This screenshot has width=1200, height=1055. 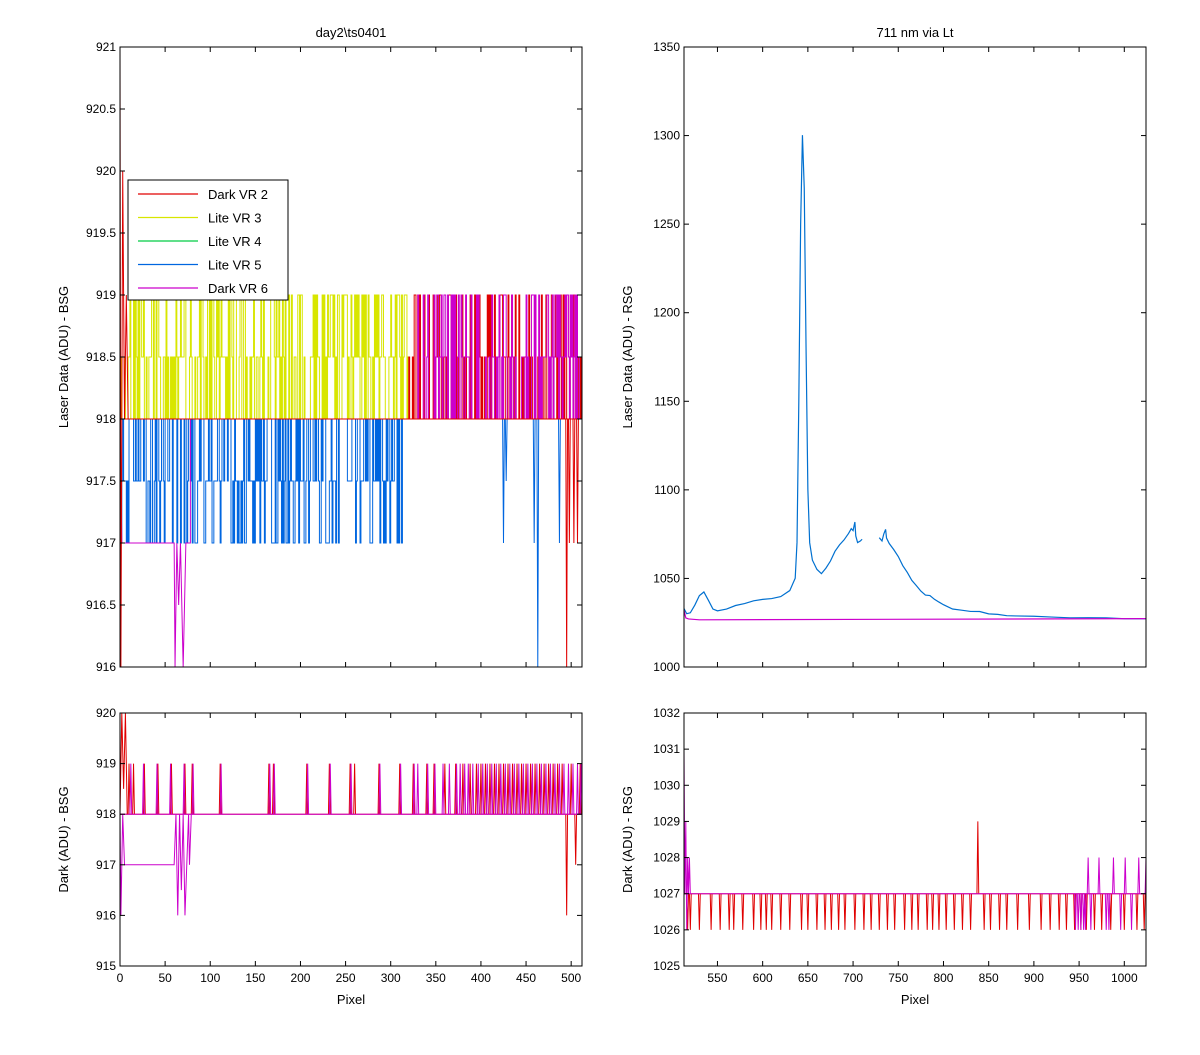 What do you see at coordinates (627, 356) in the screenshot?
I see `y-axis-label: Laser Data (ADU) - RSG` at bounding box center [627, 356].